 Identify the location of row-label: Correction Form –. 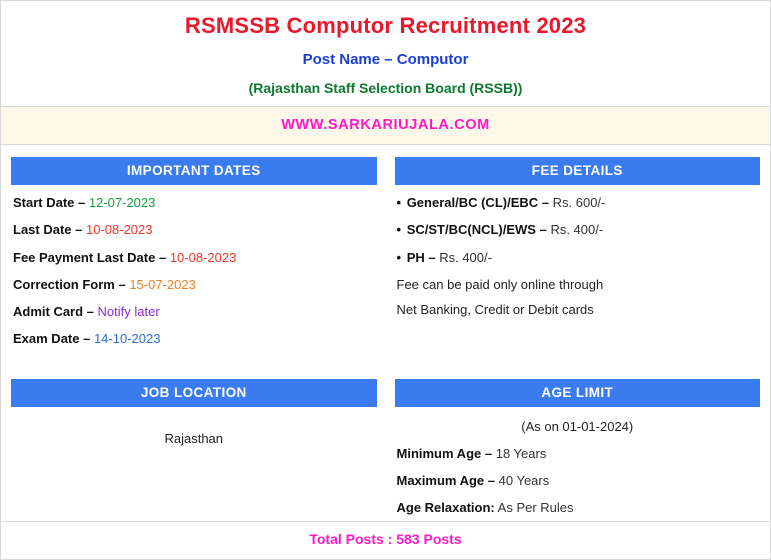
(69, 284).